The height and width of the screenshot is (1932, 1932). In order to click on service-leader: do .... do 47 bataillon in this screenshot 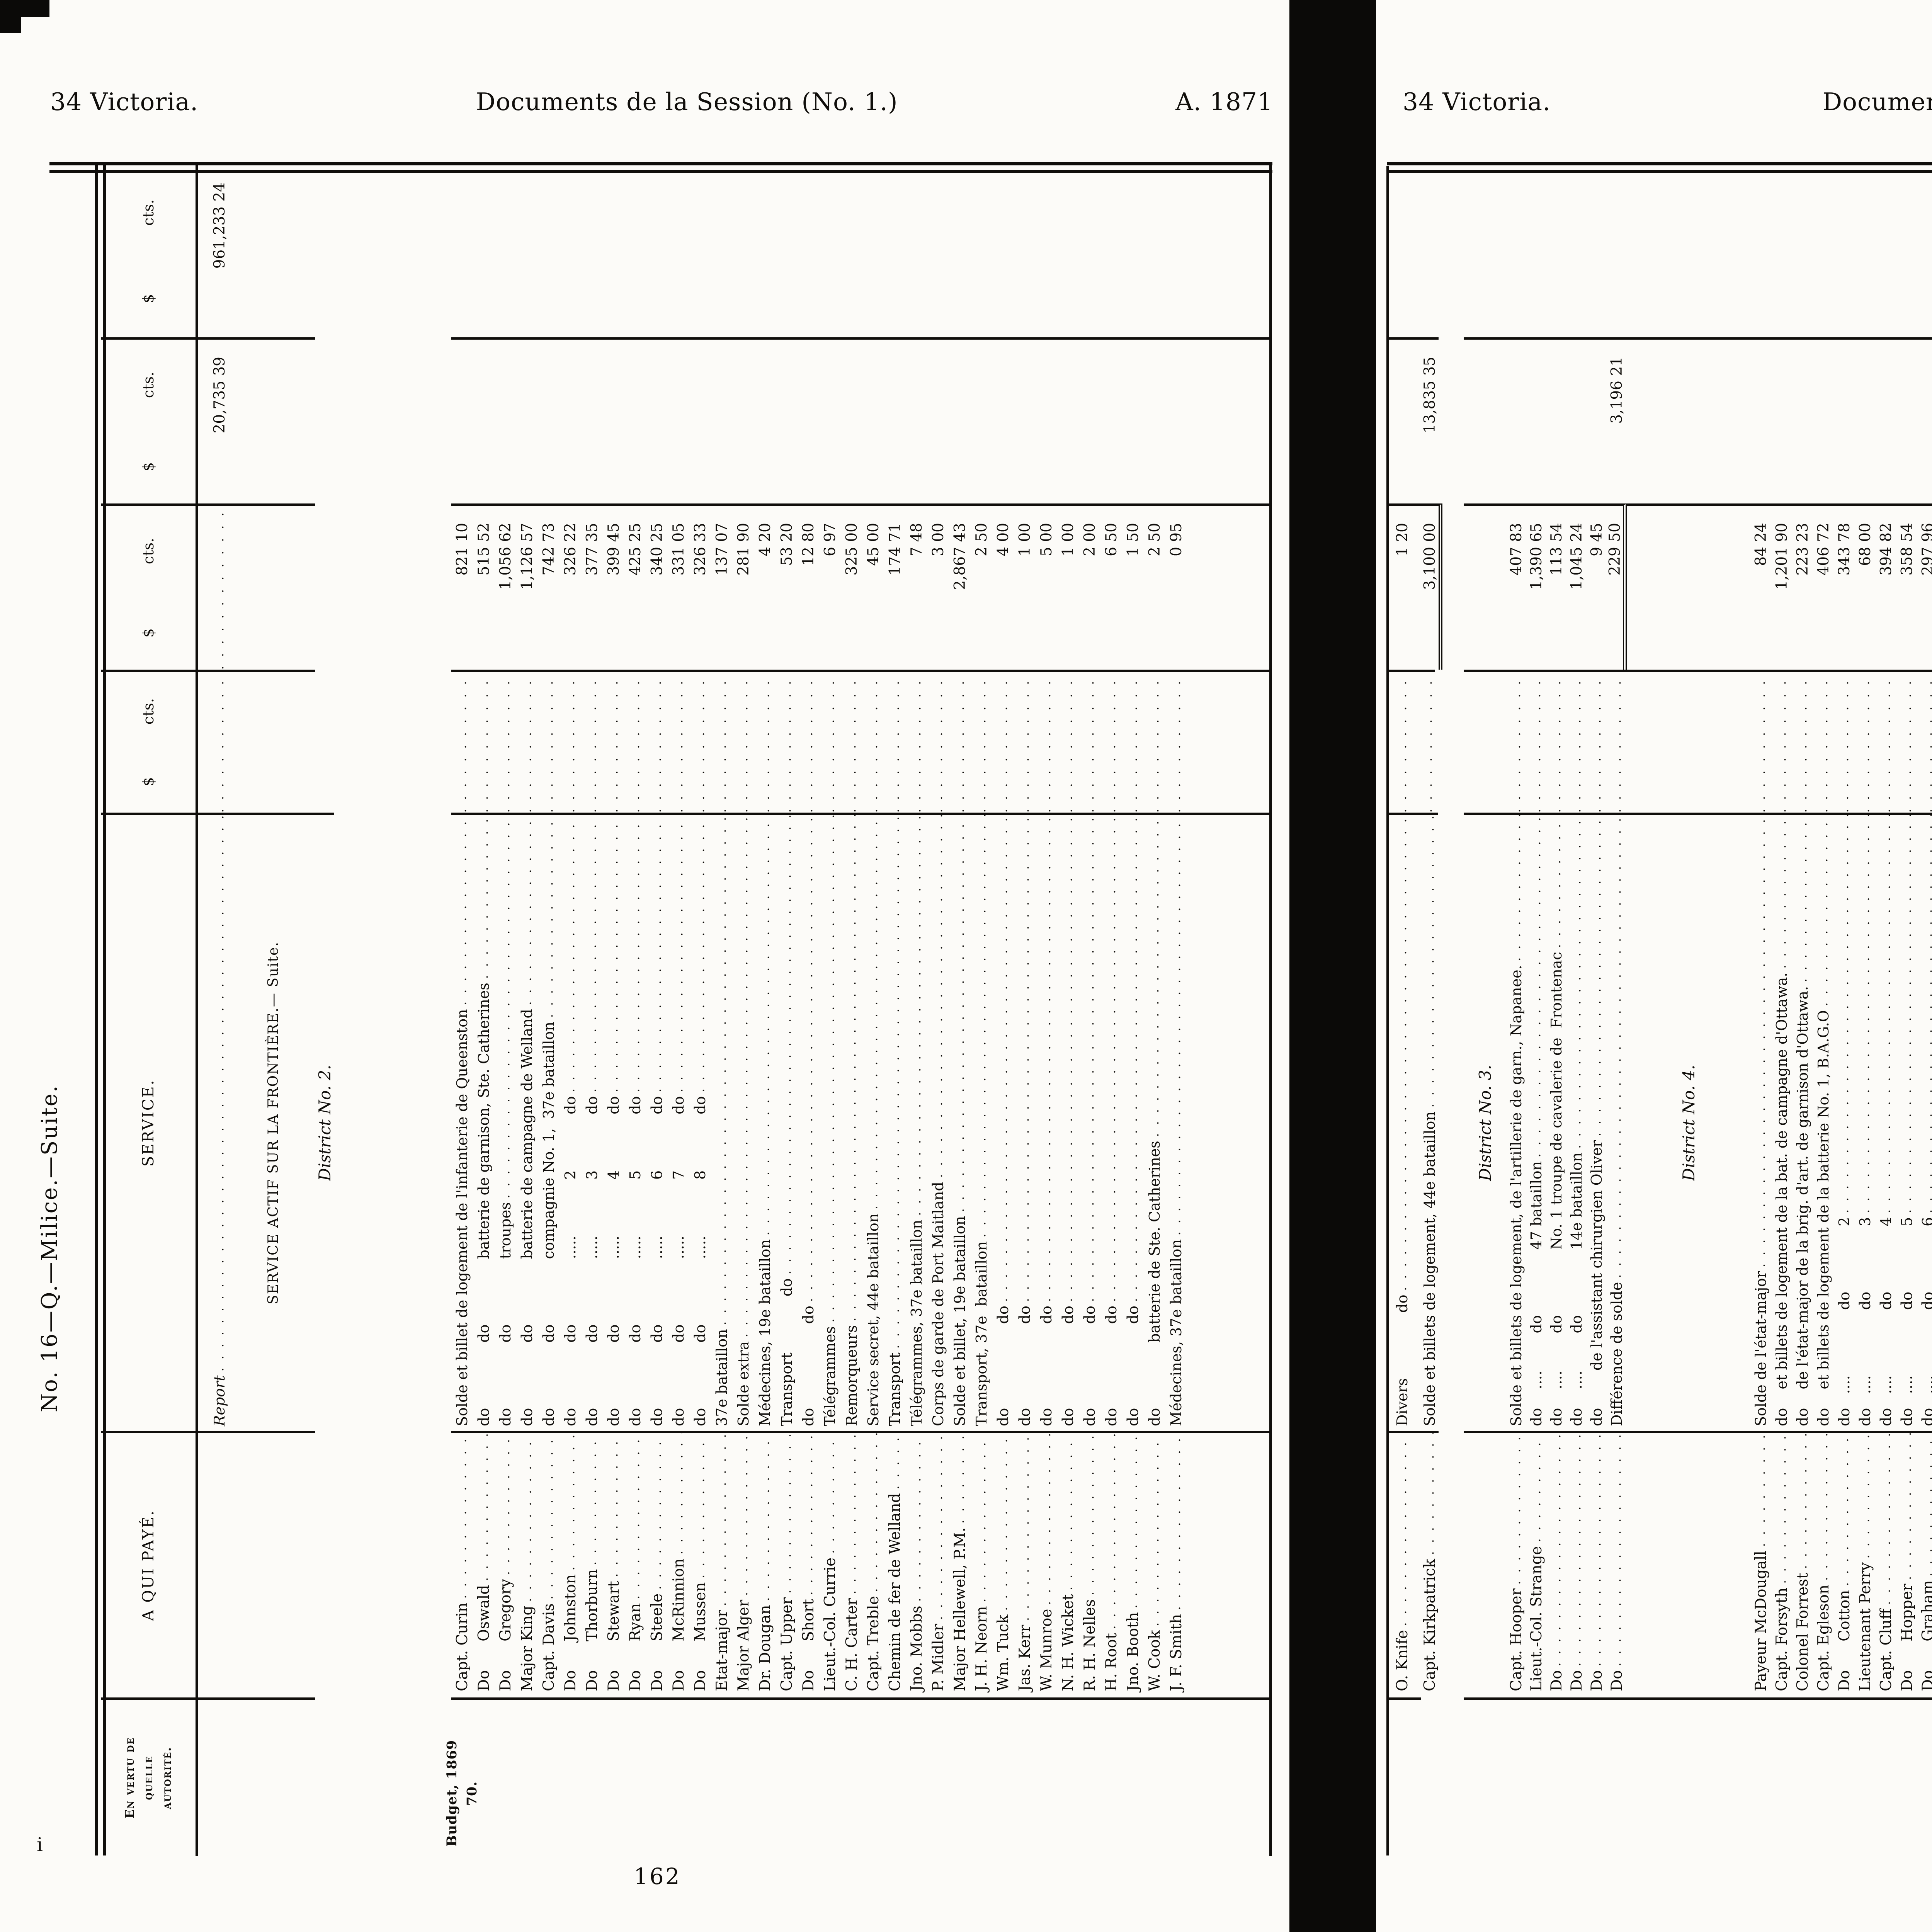, I will do `click(1537, 1123)`.